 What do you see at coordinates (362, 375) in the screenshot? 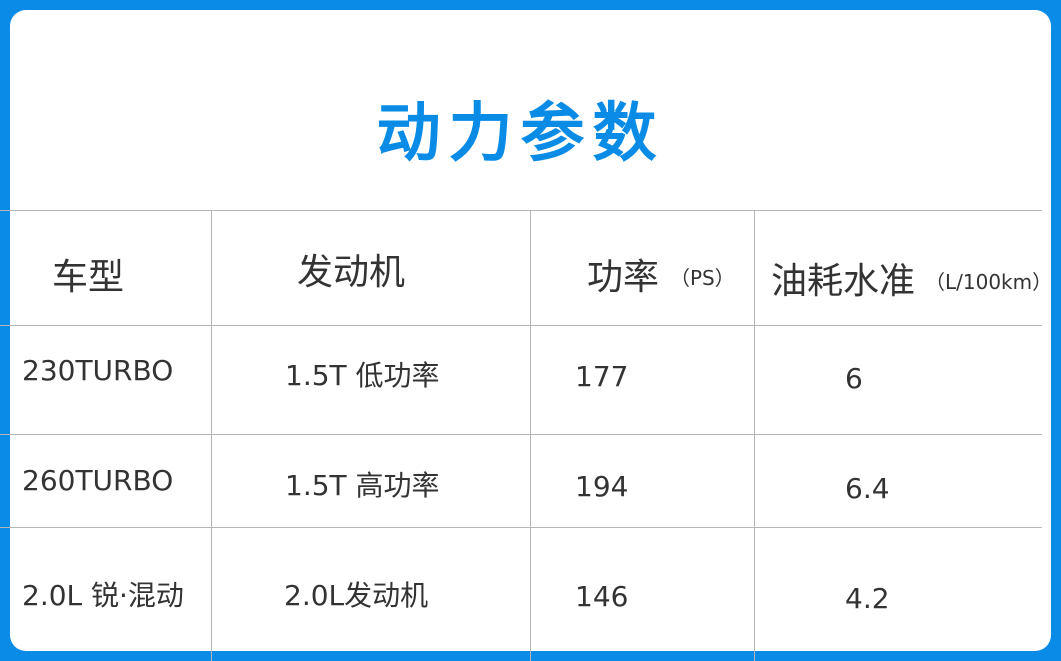
I see `cell-engine: 1.5T 低功率` at bounding box center [362, 375].